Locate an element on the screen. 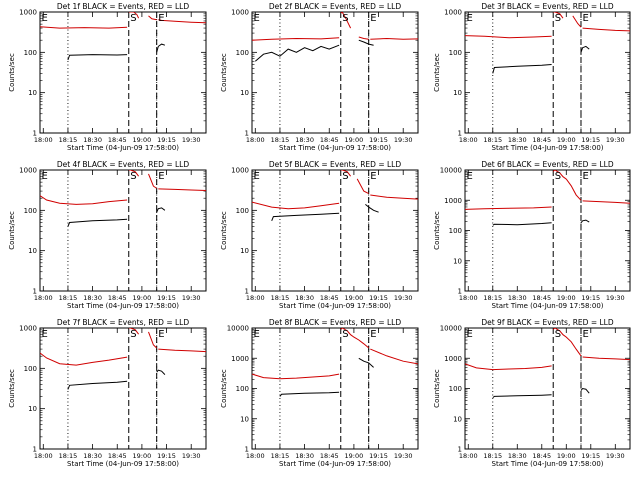 This screenshot has width=640, height=480. panel-title: Det 3f BLACK = Events, RED = LLD is located at coordinates (547, 6).